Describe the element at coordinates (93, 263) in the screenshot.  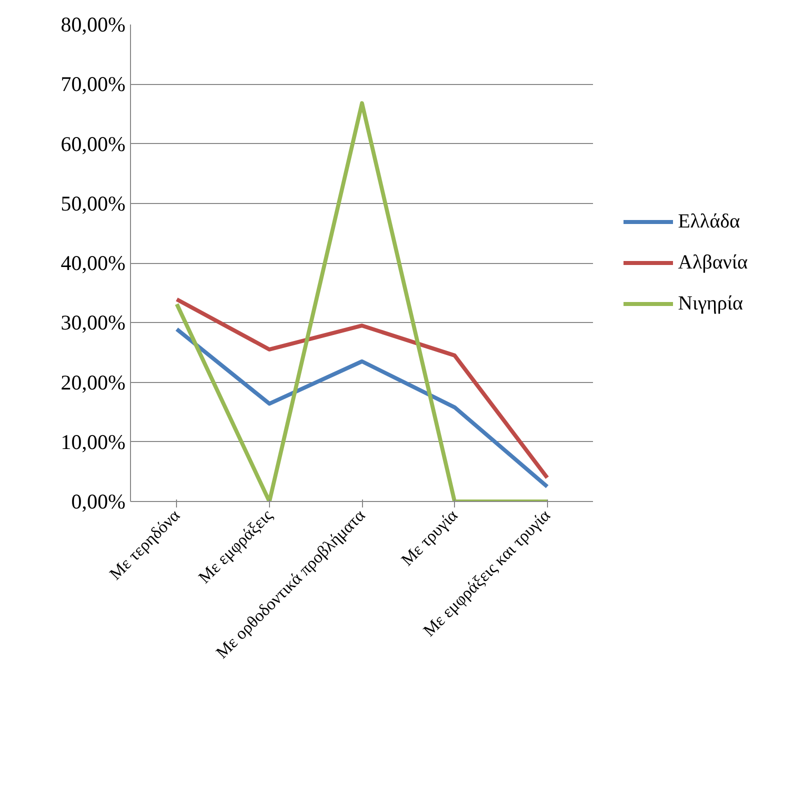
I see `y-tick-label: 40,00%` at that location.